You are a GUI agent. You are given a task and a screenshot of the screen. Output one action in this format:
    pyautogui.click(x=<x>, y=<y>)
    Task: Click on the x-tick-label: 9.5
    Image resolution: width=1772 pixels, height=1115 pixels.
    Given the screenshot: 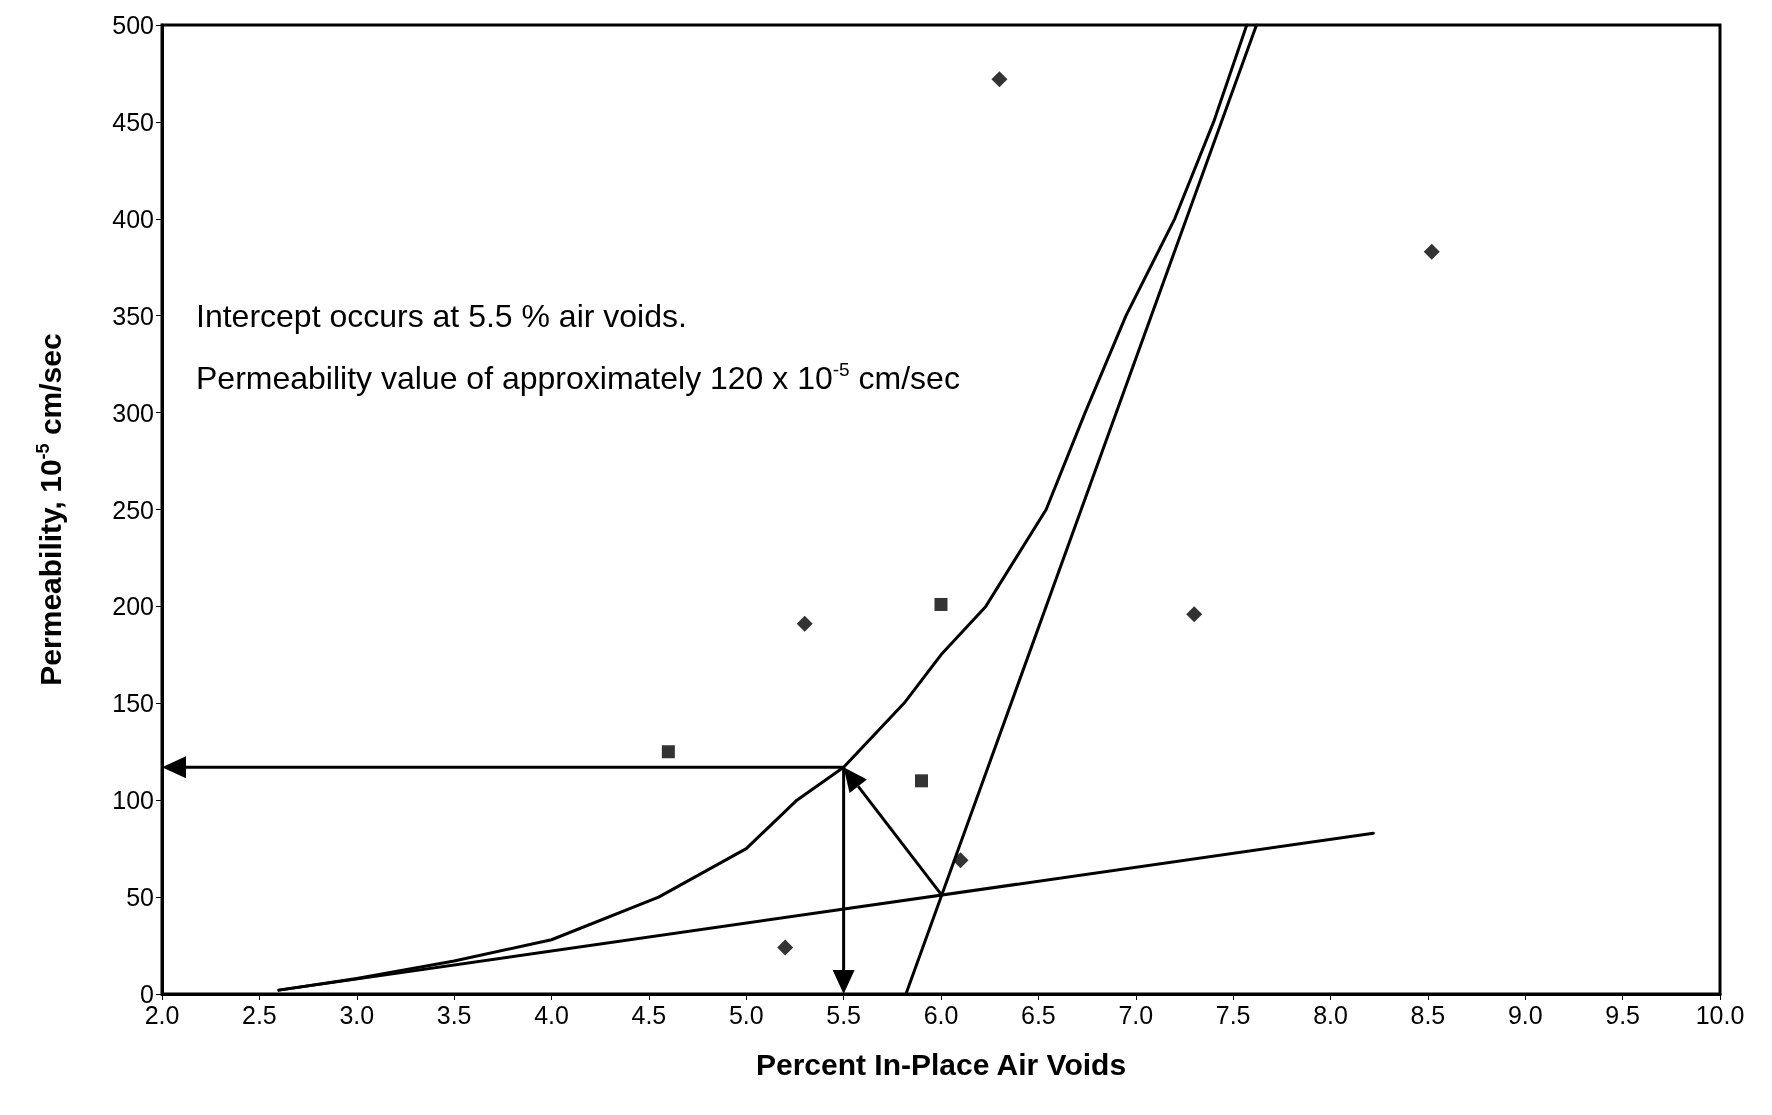 What is the action you would take?
    pyautogui.click(x=1623, y=1014)
    